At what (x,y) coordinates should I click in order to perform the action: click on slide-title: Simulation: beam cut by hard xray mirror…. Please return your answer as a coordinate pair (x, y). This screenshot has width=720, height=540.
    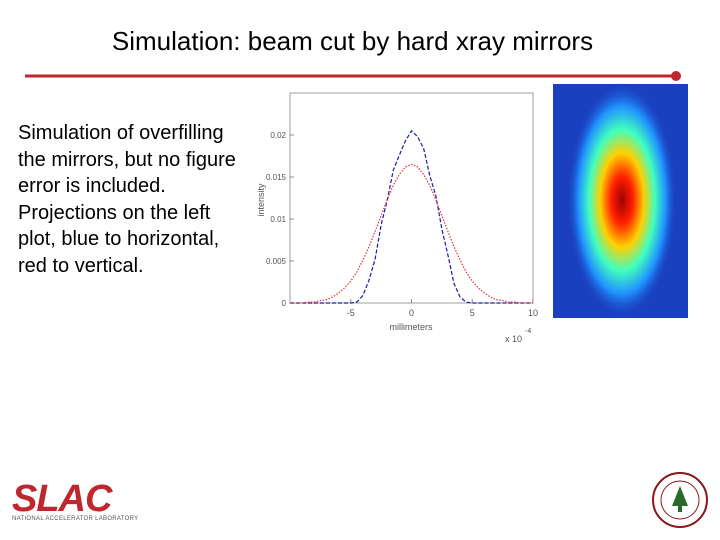
    Looking at the image, I should click on (352, 41).